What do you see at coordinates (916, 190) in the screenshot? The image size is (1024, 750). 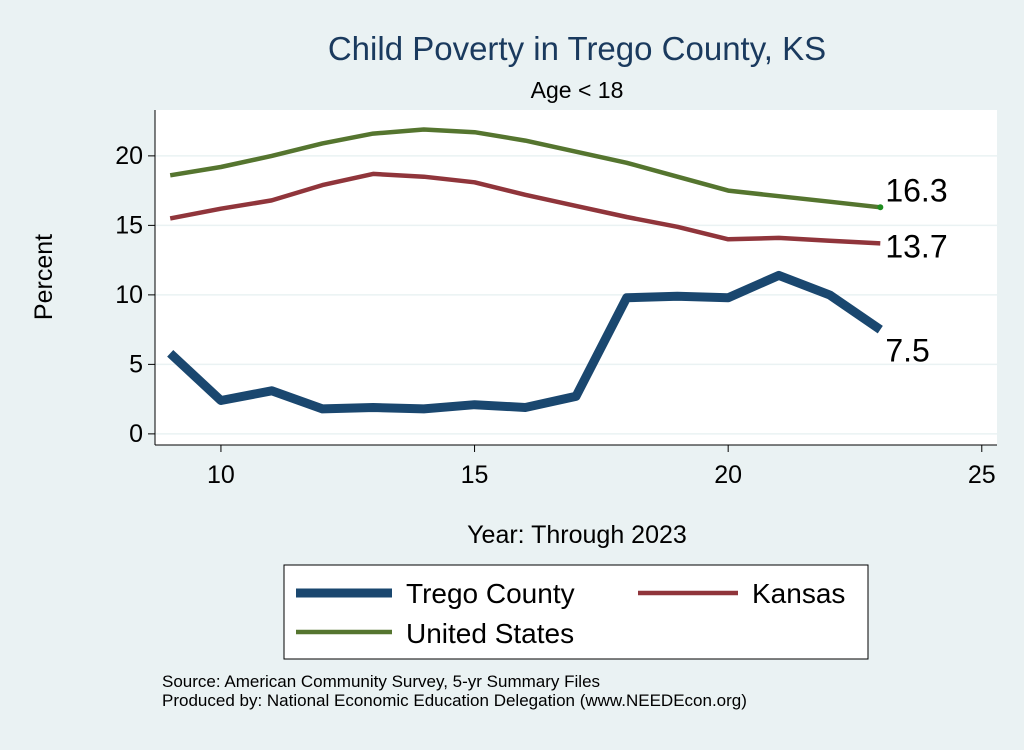 I see `end-label-united-states: 16.3` at bounding box center [916, 190].